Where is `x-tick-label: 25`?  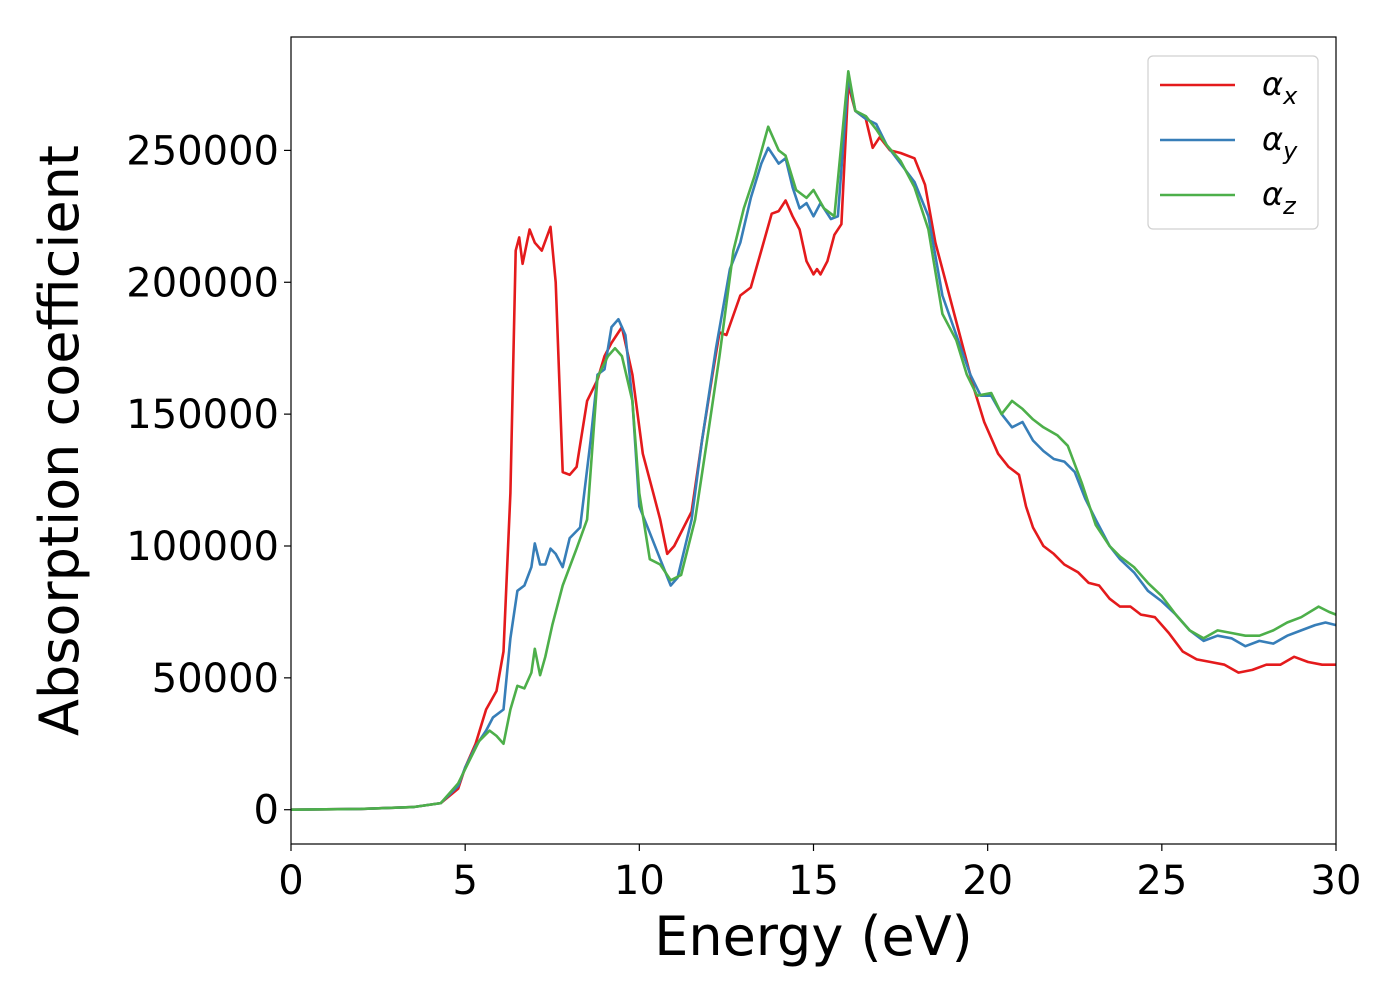
x-tick-label: 25 is located at coordinates (1161, 881).